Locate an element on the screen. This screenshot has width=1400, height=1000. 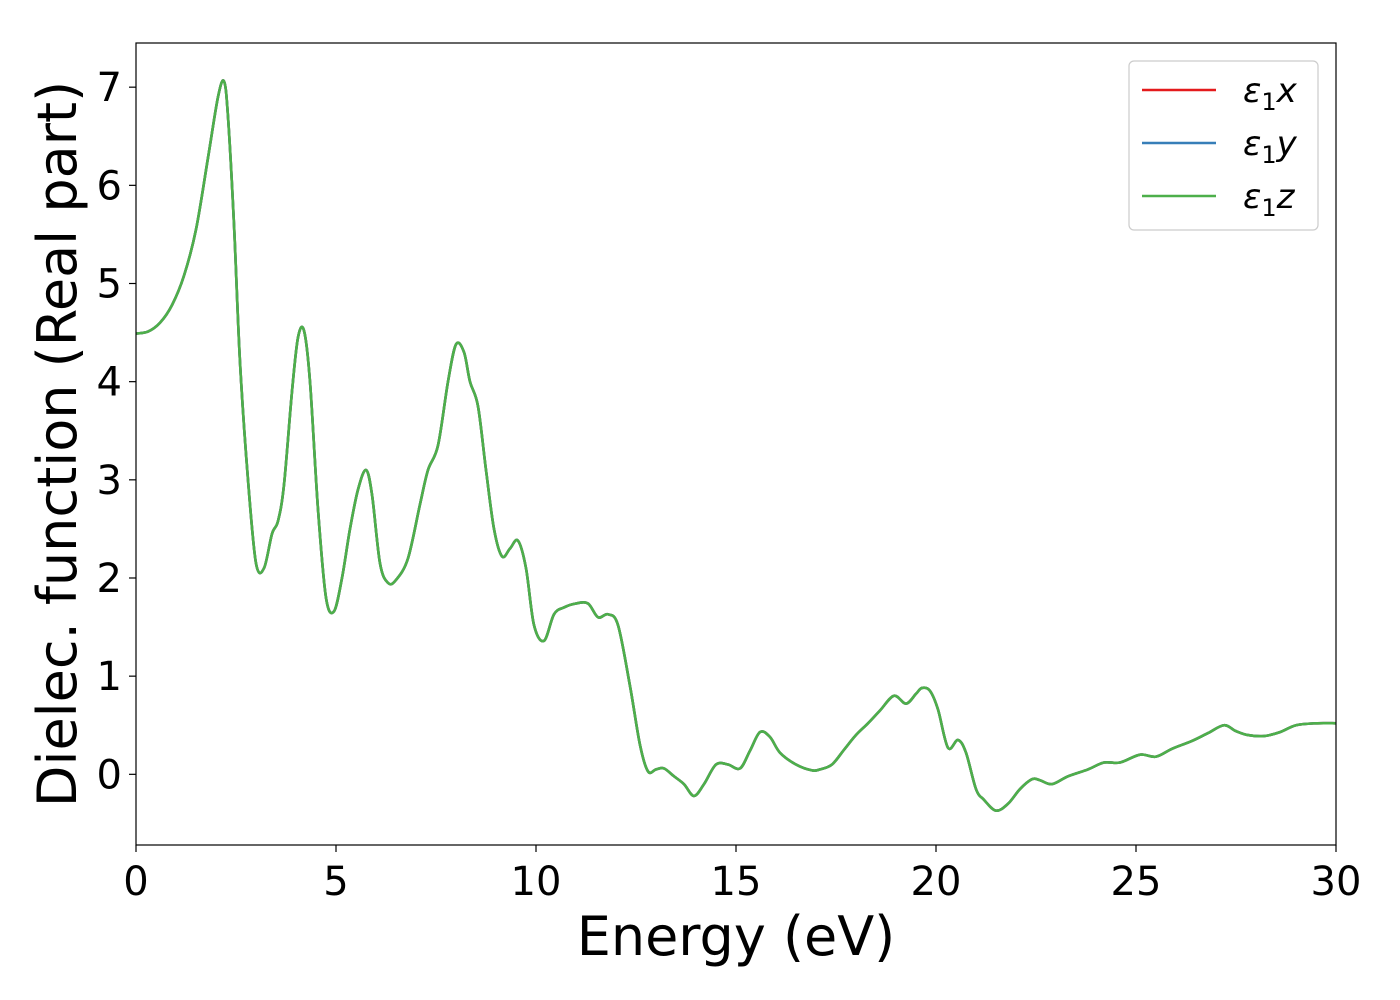
x-tick-label: 0 is located at coordinates (135, 882).